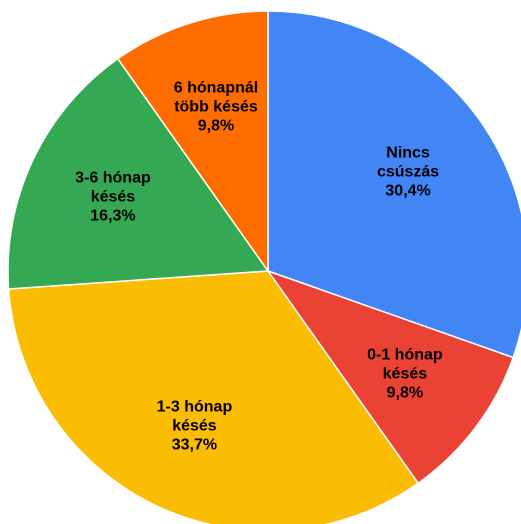  Describe the element at coordinates (113, 216) in the screenshot. I see `slice-value: 16,3%` at that location.